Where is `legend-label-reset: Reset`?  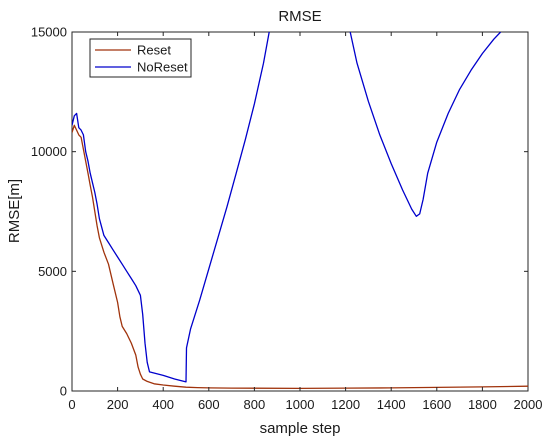 legend-label-reset: Reset is located at coordinates (154, 50).